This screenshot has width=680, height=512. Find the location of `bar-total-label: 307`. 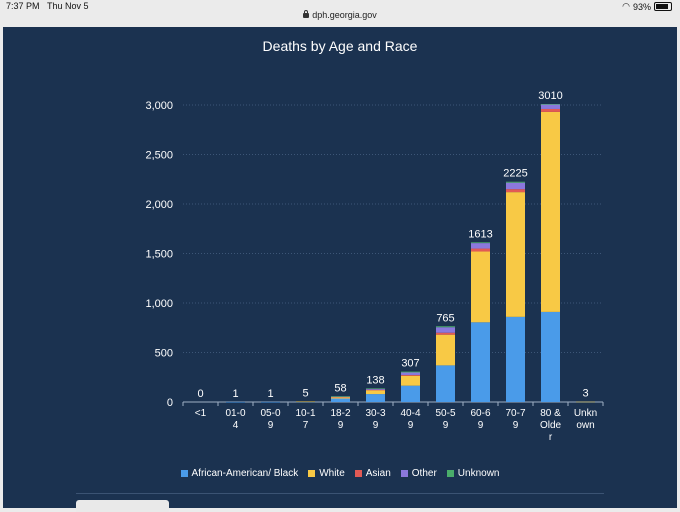

bar-total-label: 307 is located at coordinates (410, 364).